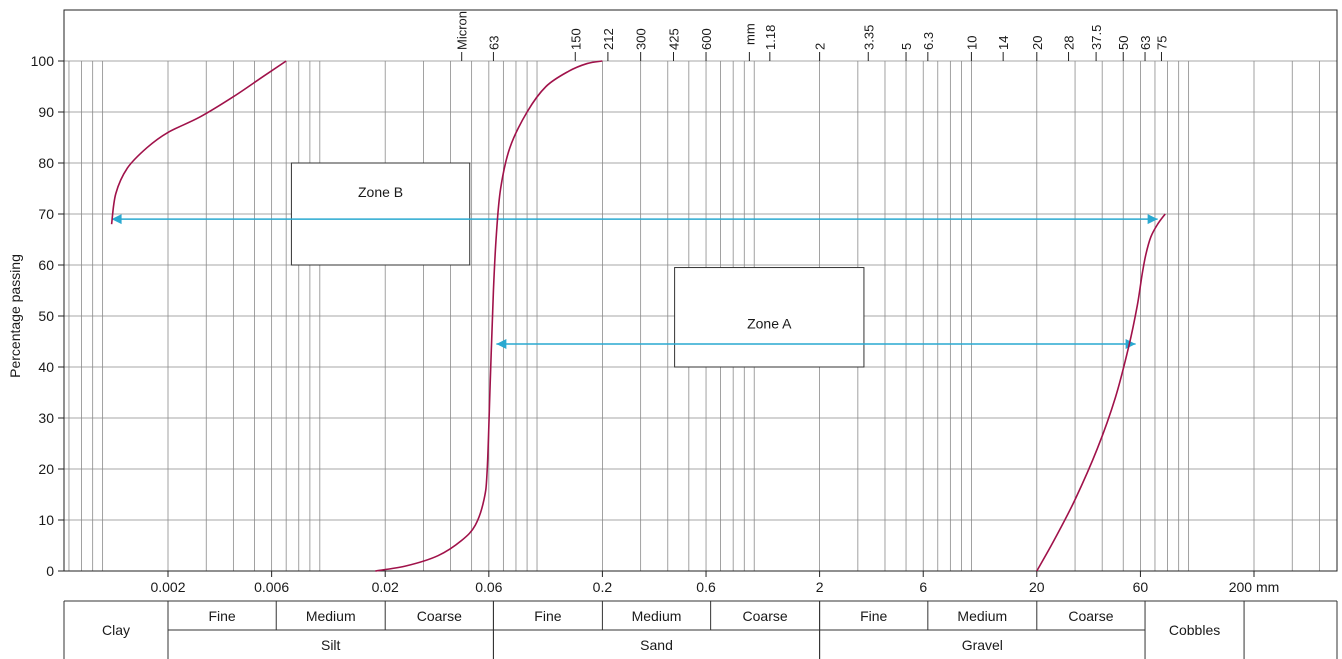 The width and height of the screenshot is (1342, 659). I want to click on sieve-label: 150, so click(575, 39).